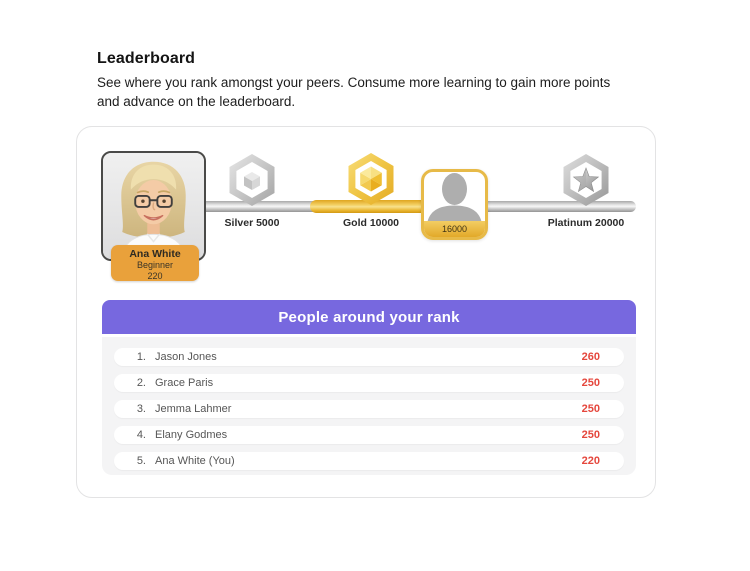  Describe the element at coordinates (155, 254) in the screenshot. I see `user-name: Ana White` at that location.